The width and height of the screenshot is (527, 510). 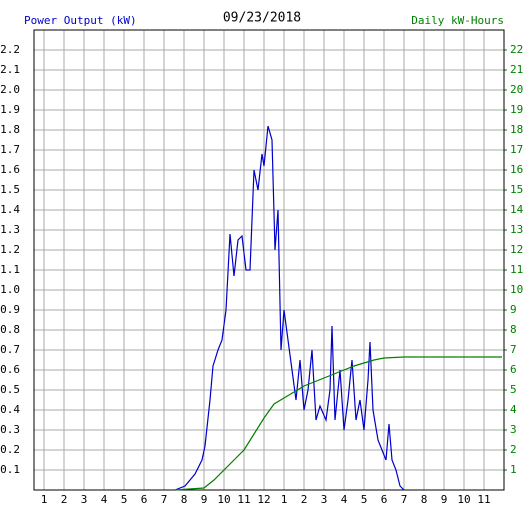 I want to click on y-tick-label: 0.8, so click(x=10, y=329).